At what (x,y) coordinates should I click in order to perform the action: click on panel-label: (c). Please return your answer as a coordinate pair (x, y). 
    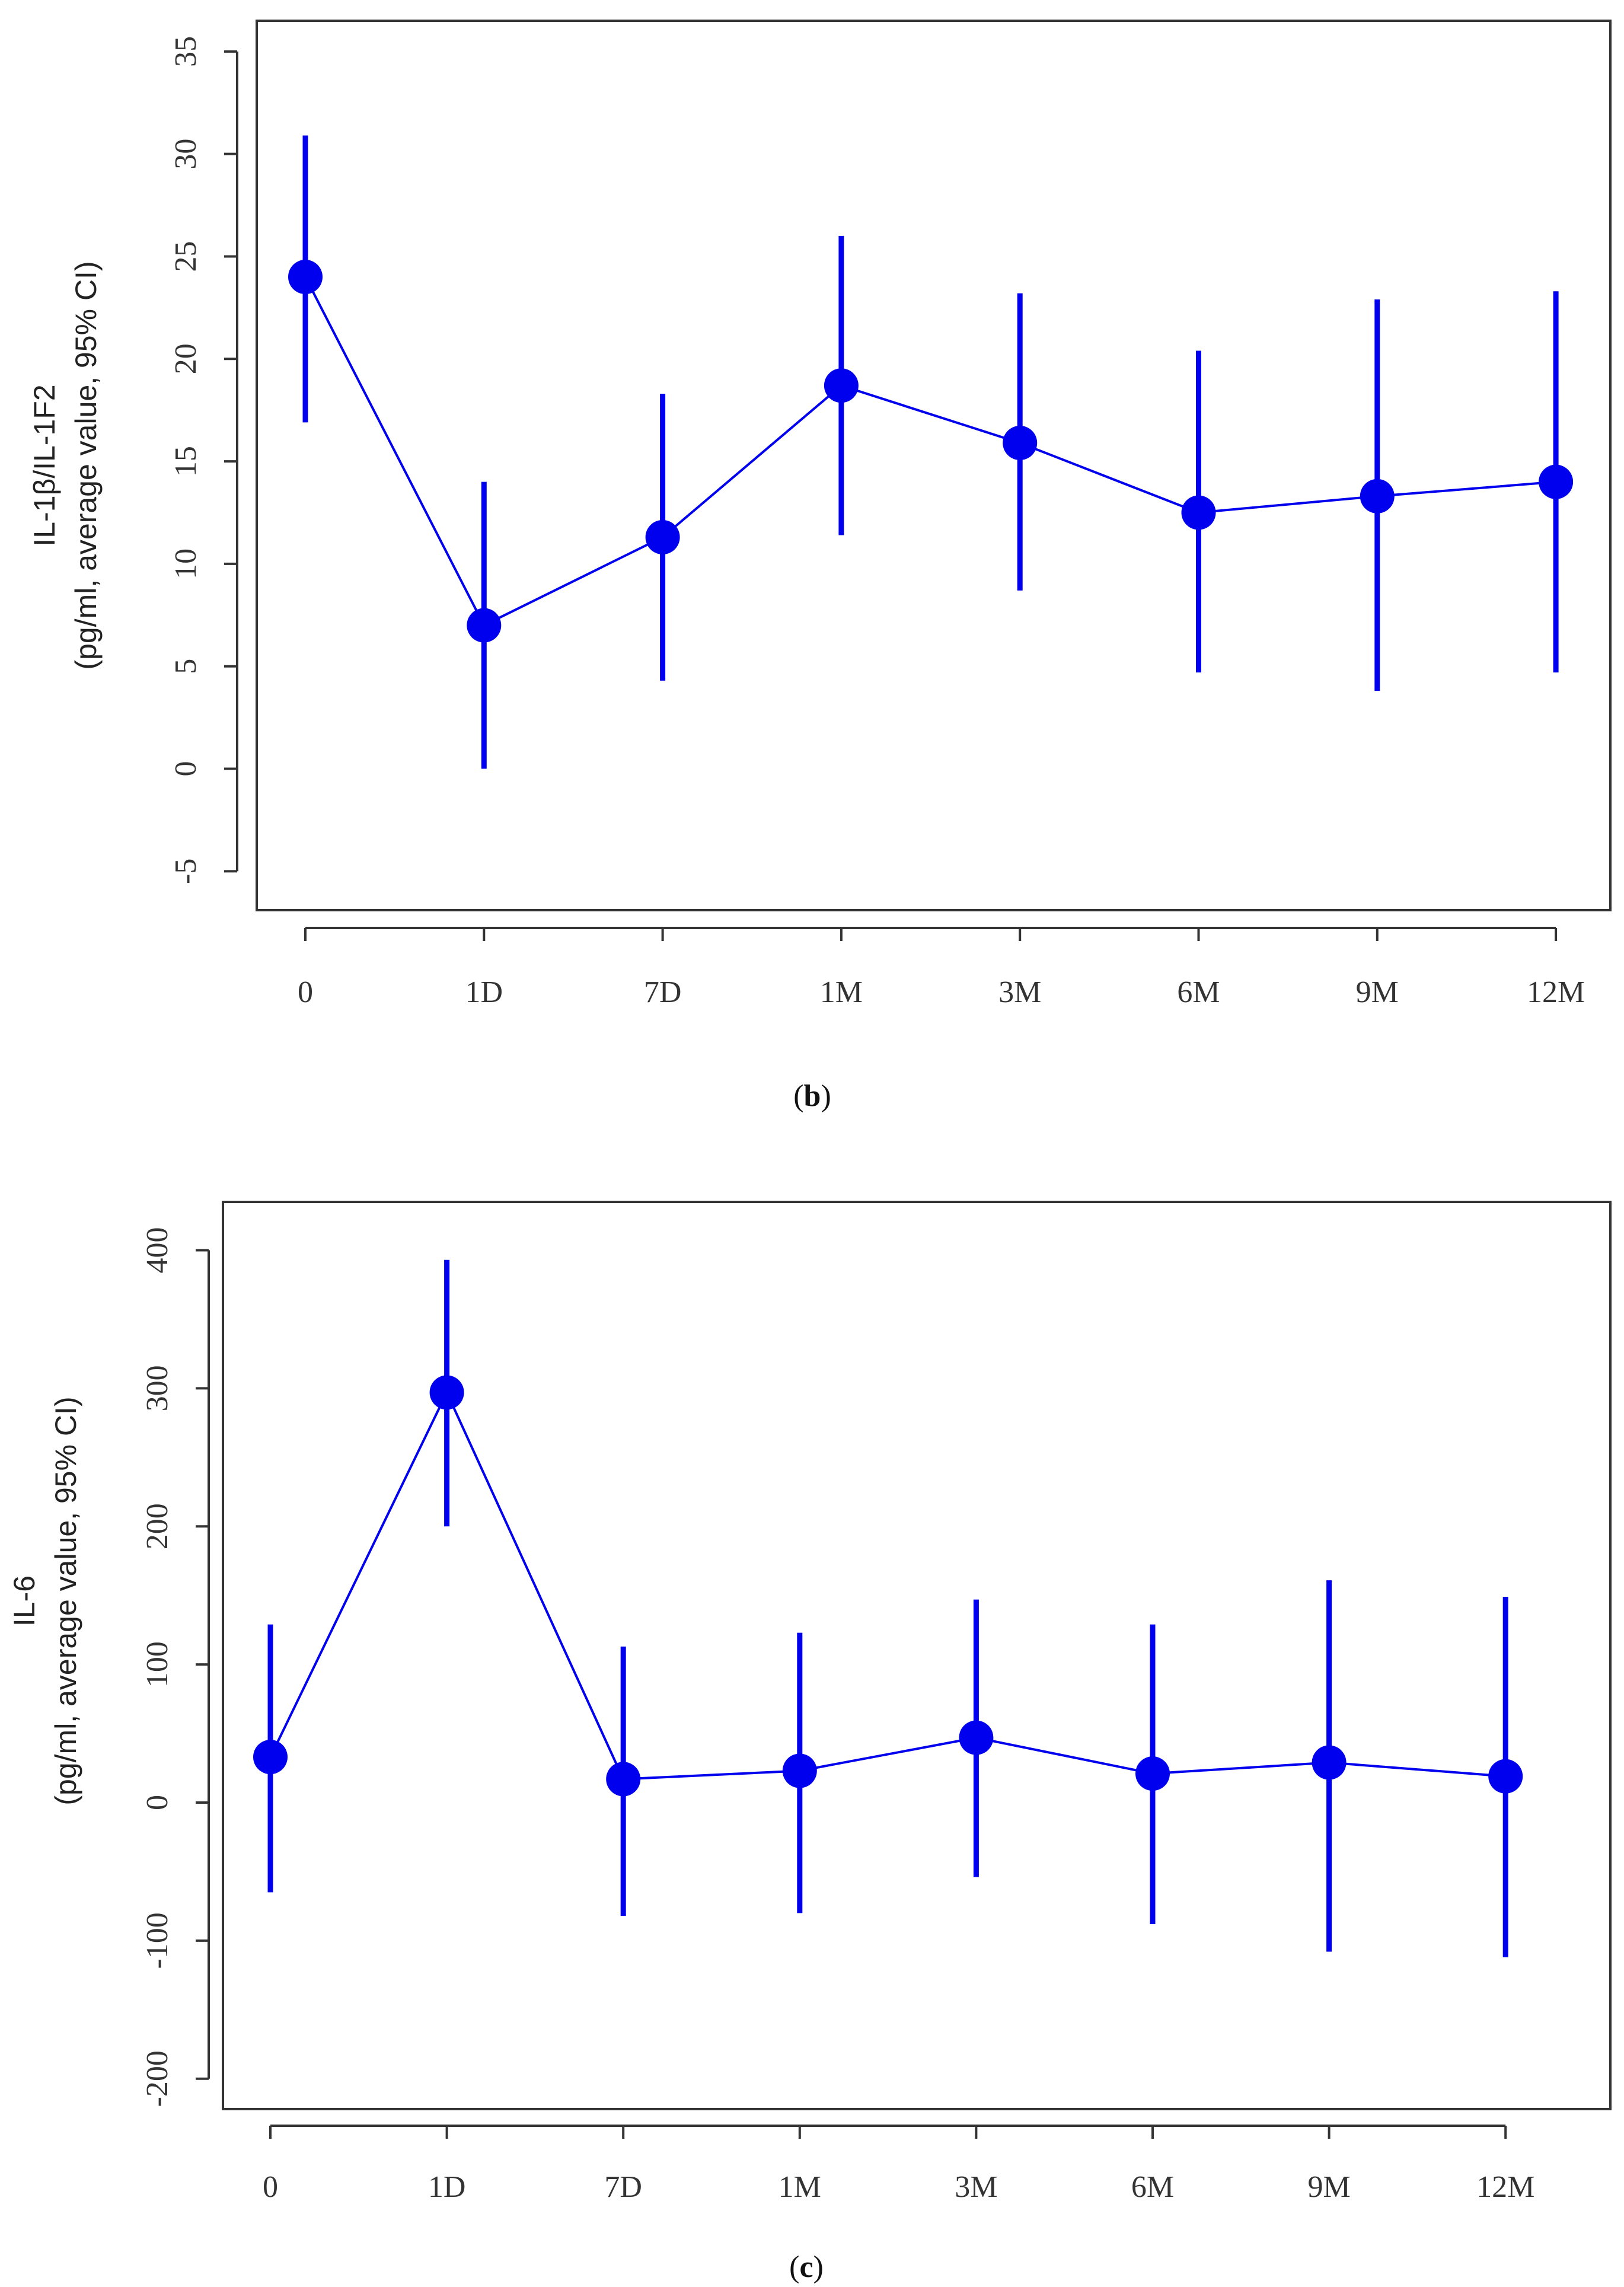
    Looking at the image, I should click on (807, 2267).